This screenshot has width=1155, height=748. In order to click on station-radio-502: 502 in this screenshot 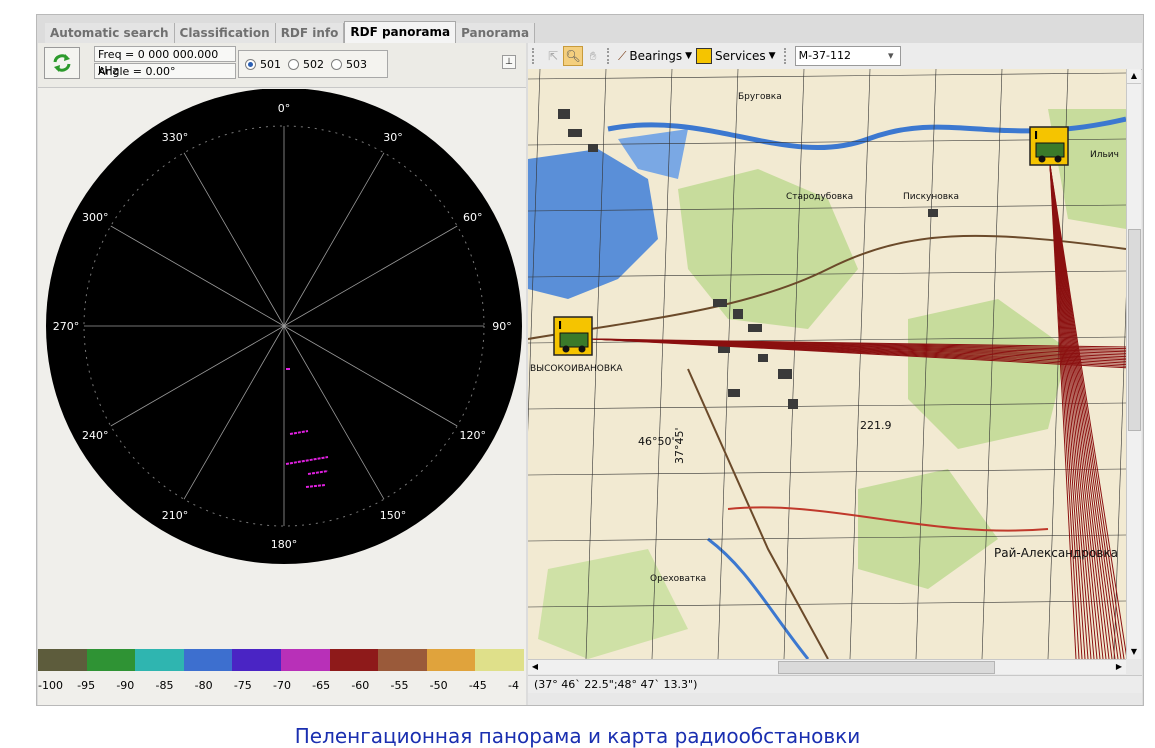, I will do `click(306, 64)`.